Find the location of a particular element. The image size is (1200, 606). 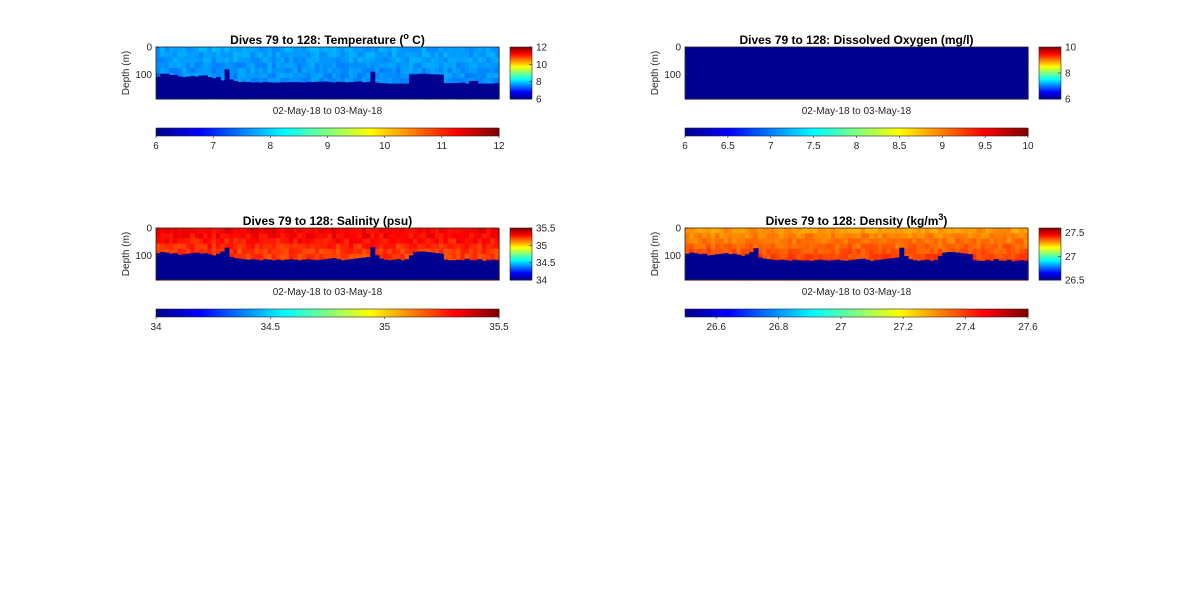

colorbar-frame is located at coordinates (521, 254).